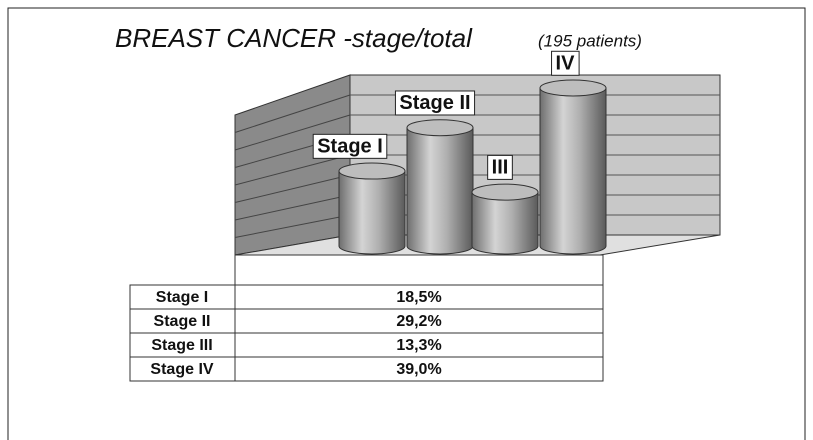 This screenshot has width=813, height=440. What do you see at coordinates (181, 369) in the screenshot?
I see `row-label: Stage IV` at bounding box center [181, 369].